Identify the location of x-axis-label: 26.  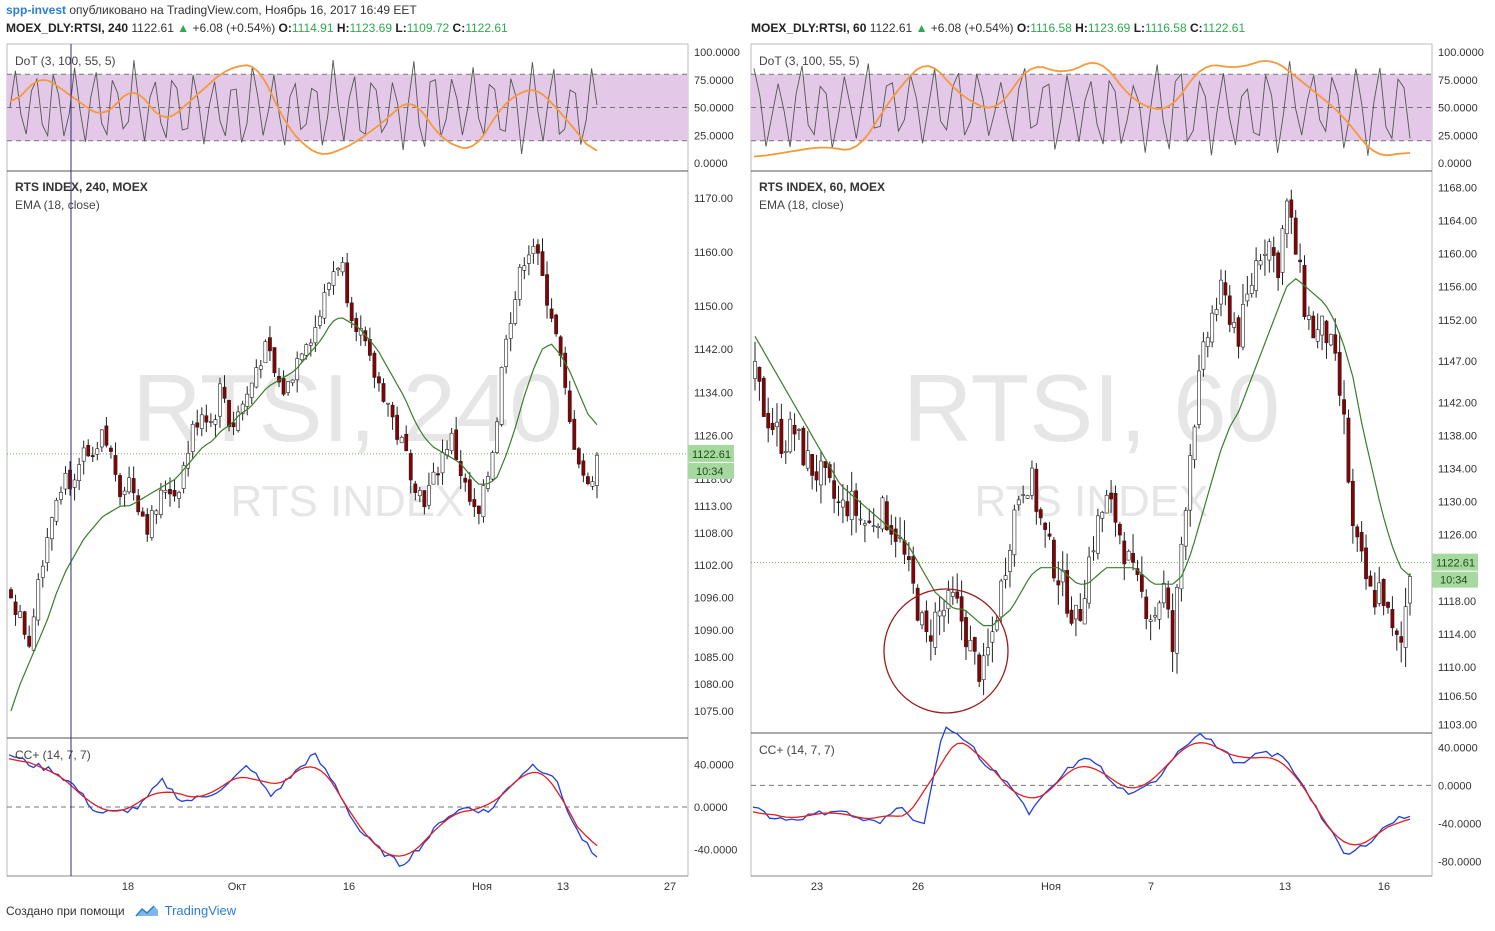
(918, 887).